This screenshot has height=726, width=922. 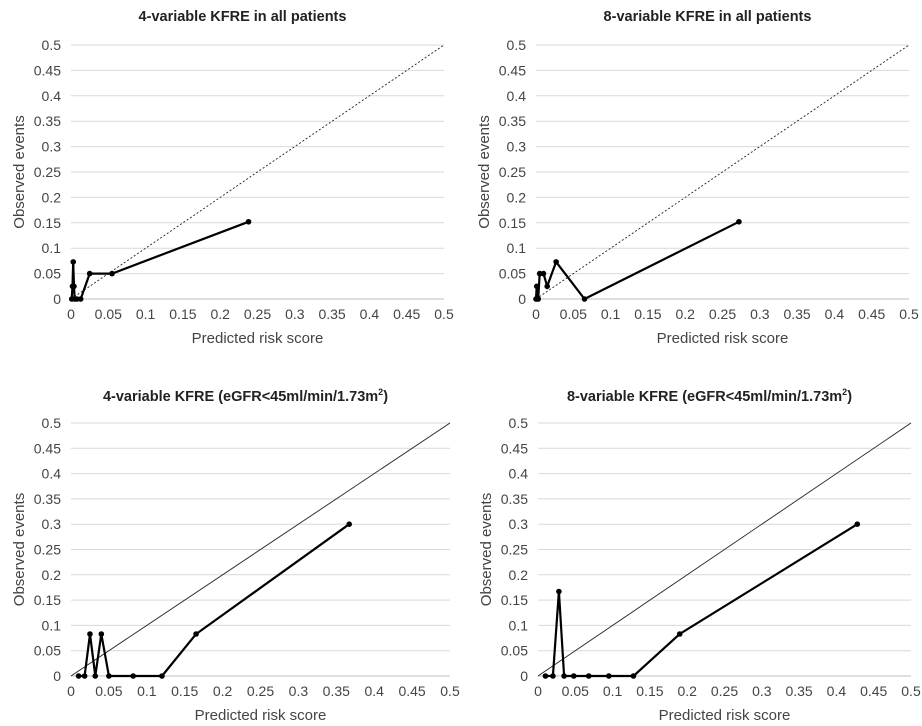 What do you see at coordinates (704, 396) in the screenshot?
I see `chart-title-text: 8-variable KFRE (eGFR<45ml/min/1.73m` at bounding box center [704, 396].